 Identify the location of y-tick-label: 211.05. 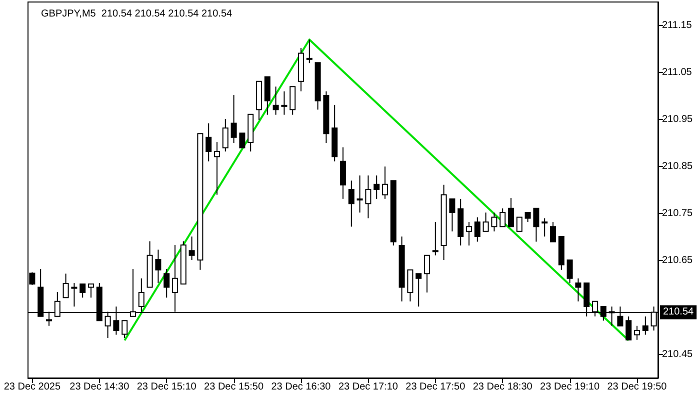
(677, 72).